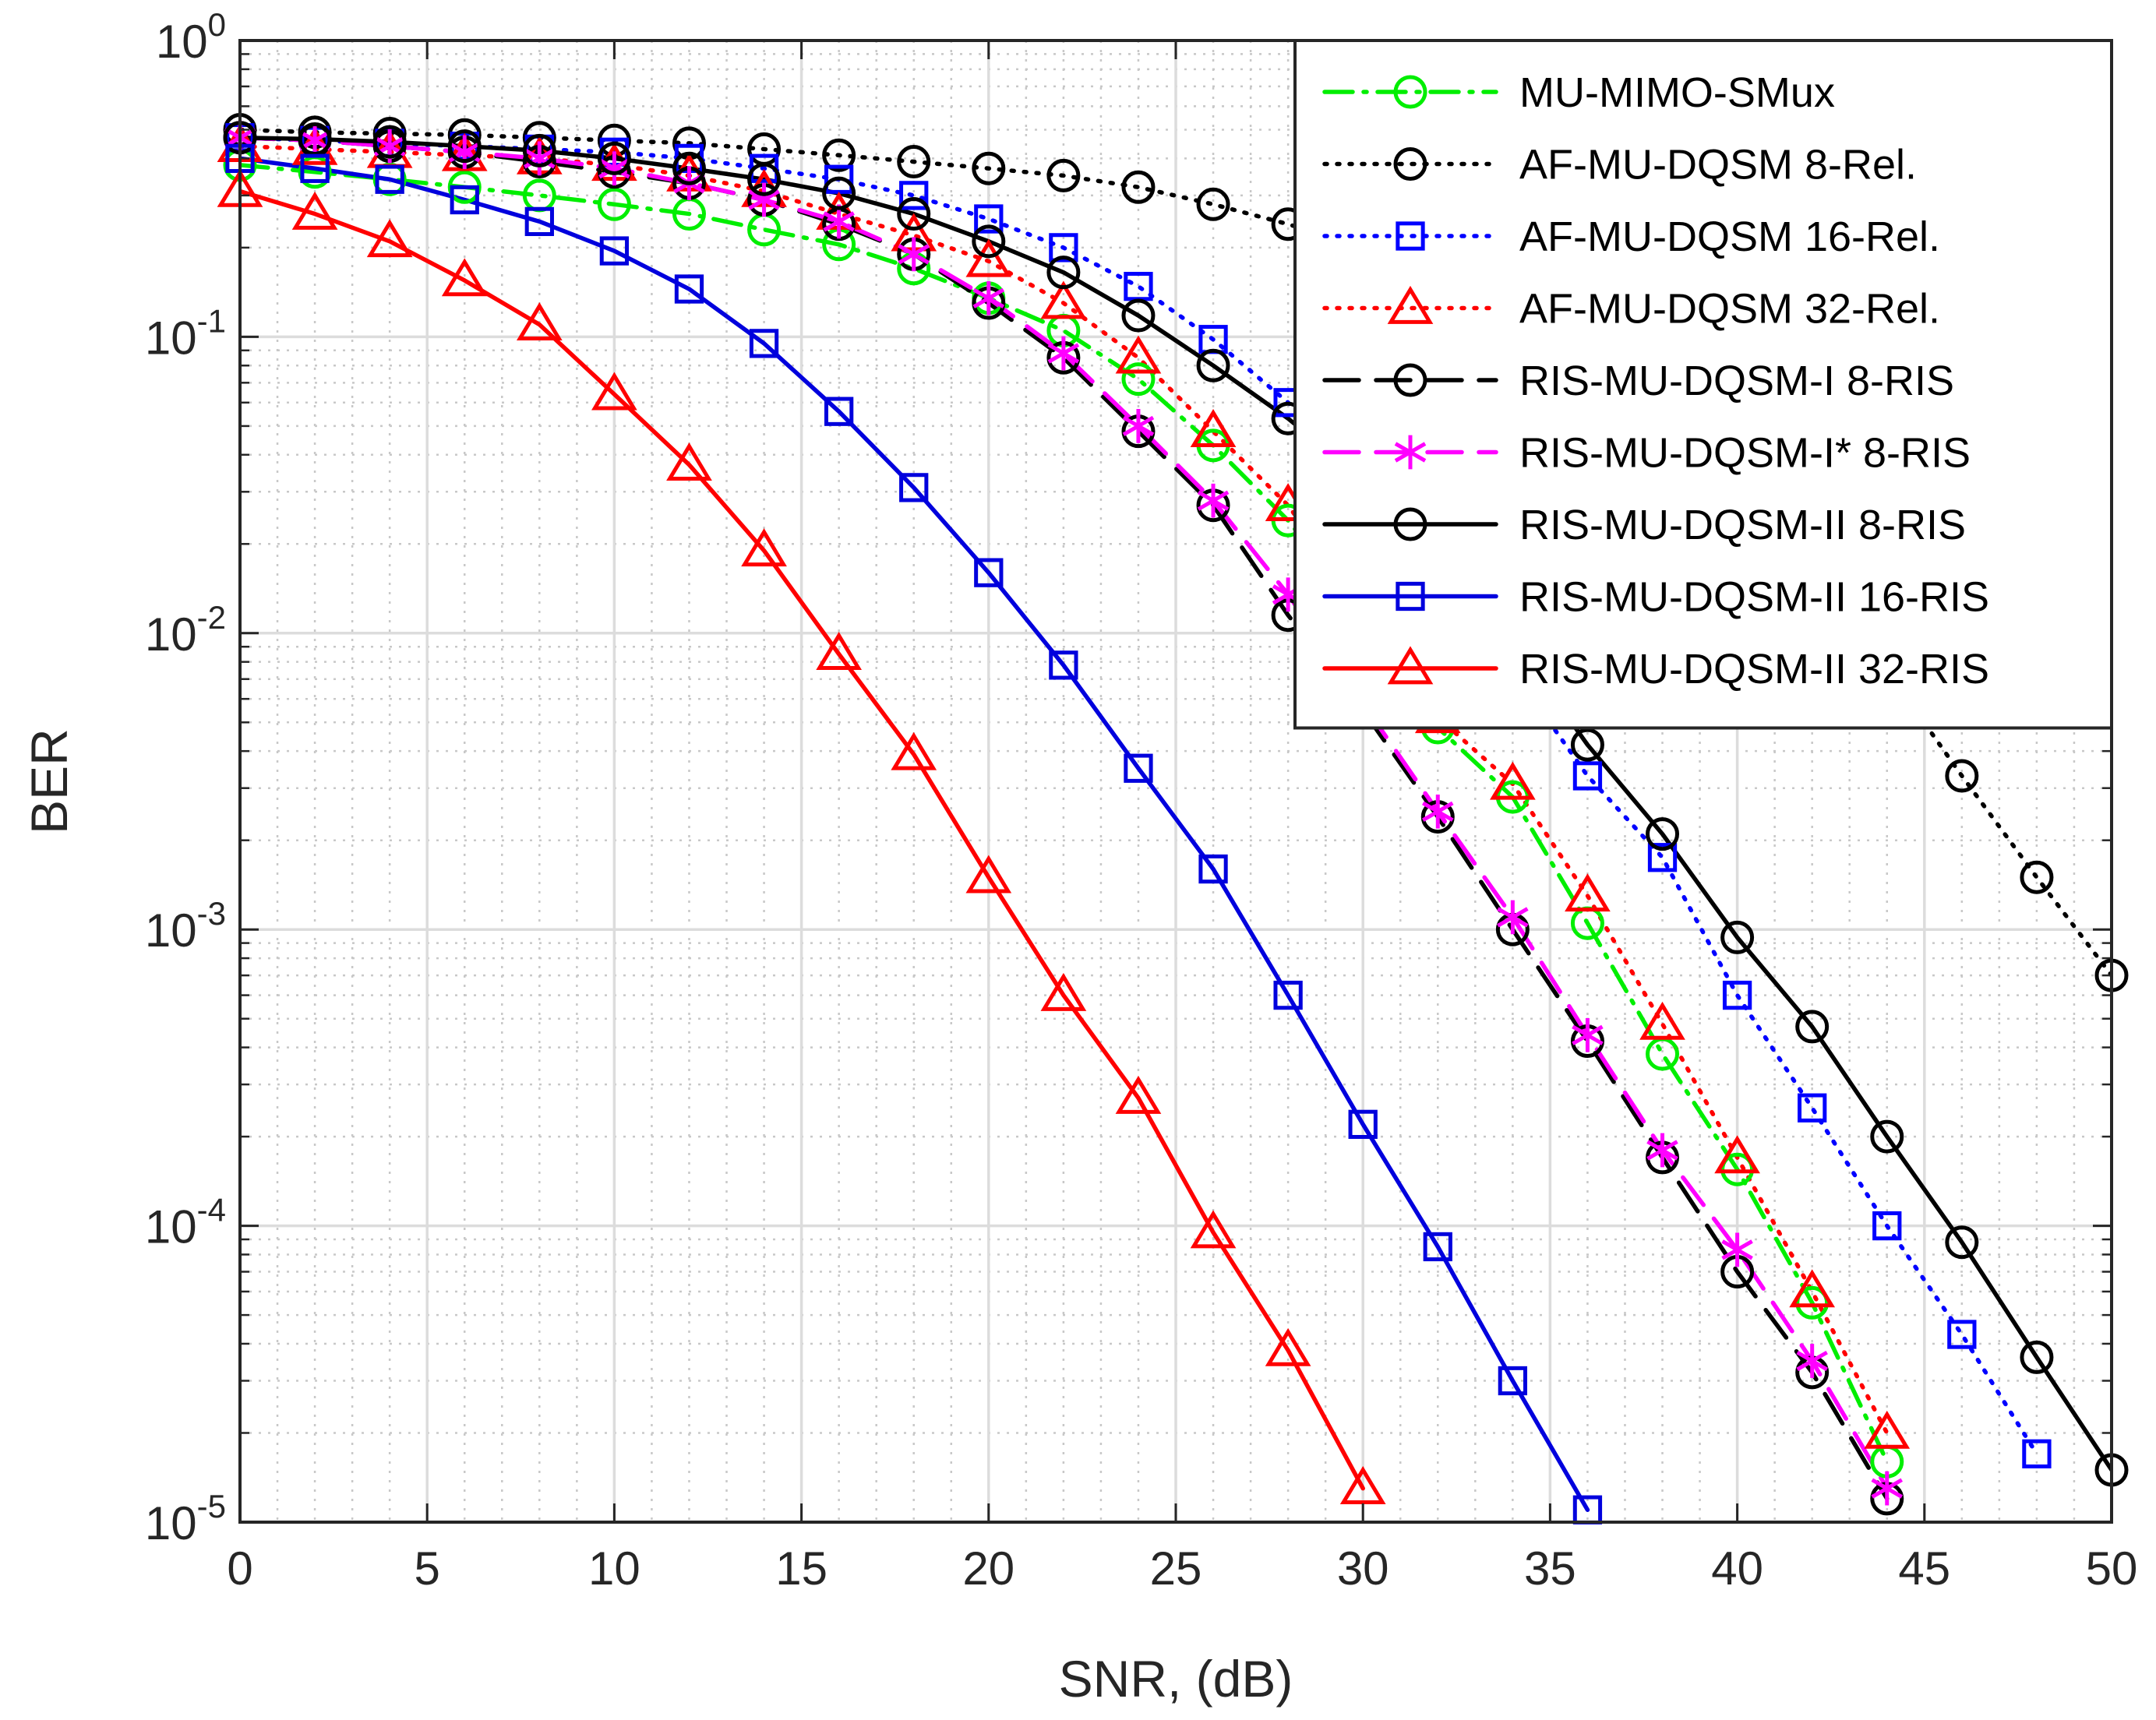  What do you see at coordinates (1176, 1568) in the screenshot?
I see `x-tick-label: 25` at bounding box center [1176, 1568].